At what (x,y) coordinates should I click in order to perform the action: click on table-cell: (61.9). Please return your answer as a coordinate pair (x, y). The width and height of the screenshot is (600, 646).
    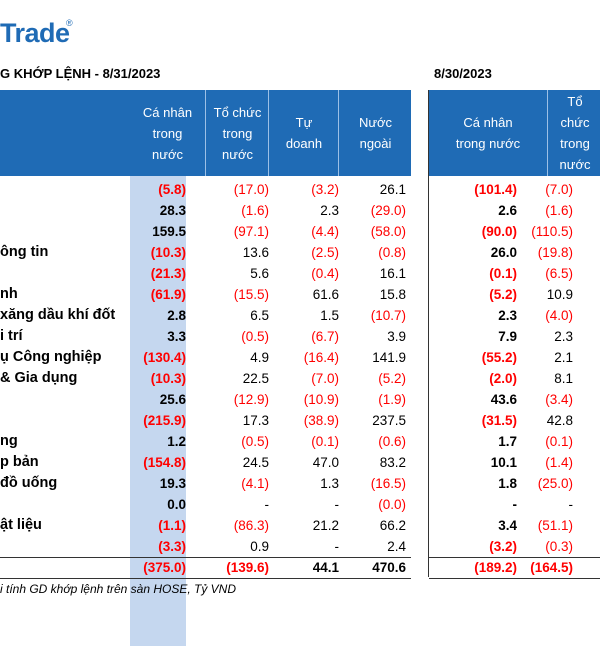
    Looking at the image, I should click on (168, 294).